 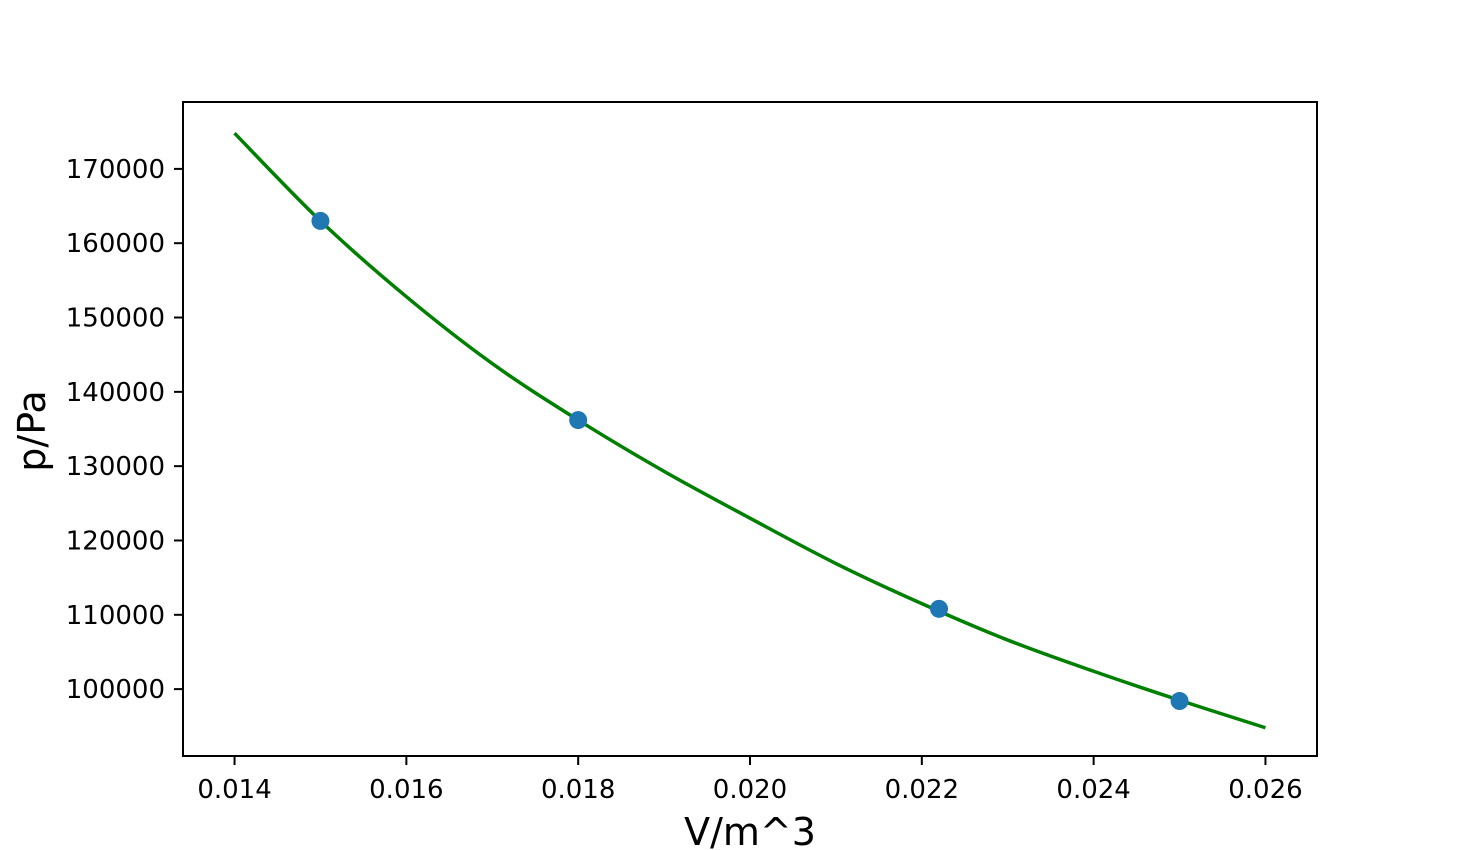 What do you see at coordinates (406, 790) in the screenshot?
I see `x-tick-label: 0.016` at bounding box center [406, 790].